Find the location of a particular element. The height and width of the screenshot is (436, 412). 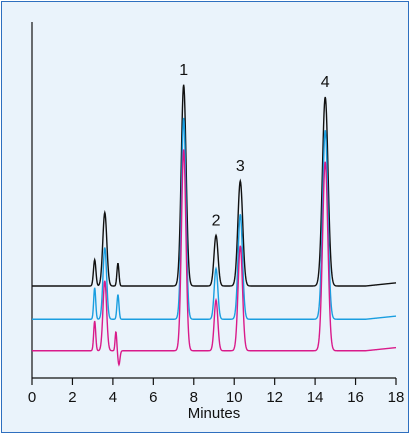

x-tick-label: 0 is located at coordinates (32, 397).